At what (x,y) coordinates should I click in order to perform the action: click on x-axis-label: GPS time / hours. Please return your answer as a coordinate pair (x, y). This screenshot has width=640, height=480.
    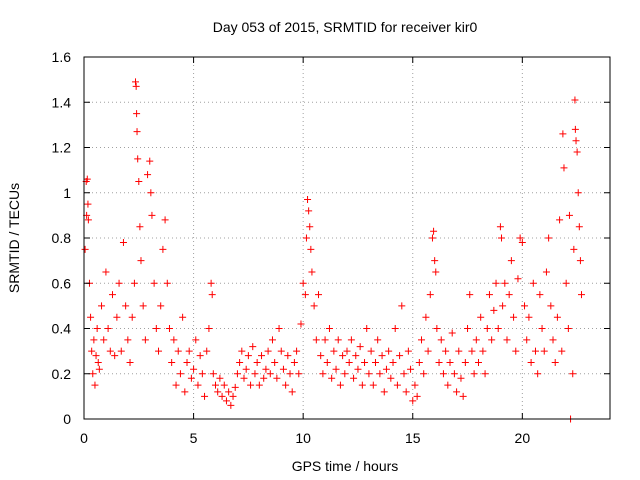
    Looking at the image, I should click on (345, 466).